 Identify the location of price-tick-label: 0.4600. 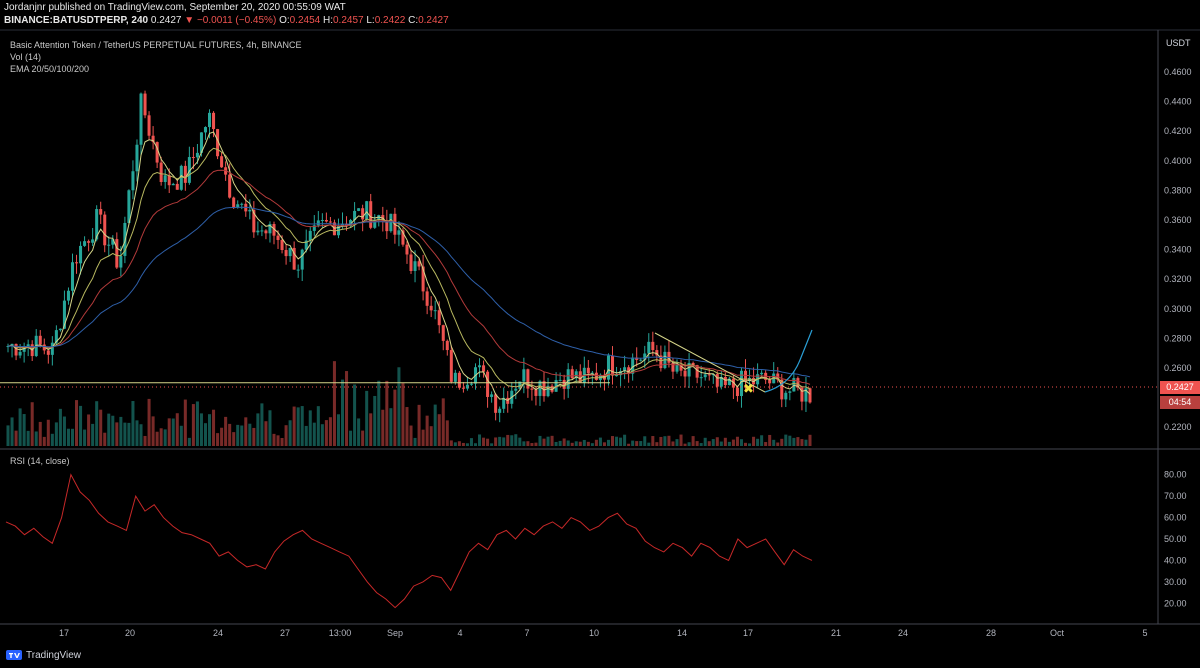
(1178, 72).